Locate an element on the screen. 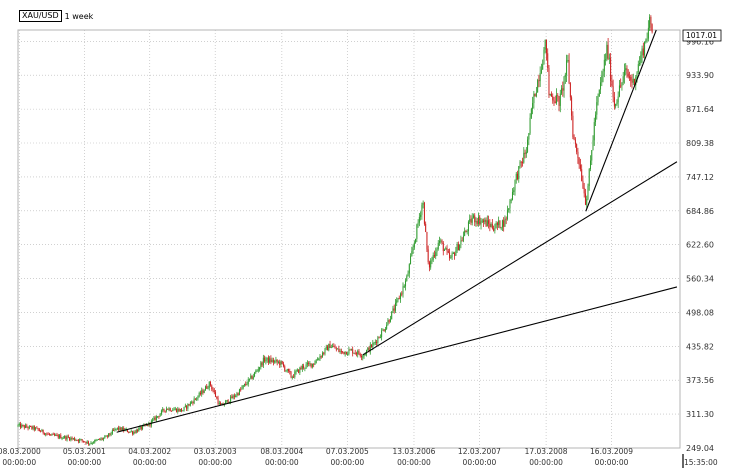 The image size is (731, 471). timeframe-label: 1 week is located at coordinates (79, 16).